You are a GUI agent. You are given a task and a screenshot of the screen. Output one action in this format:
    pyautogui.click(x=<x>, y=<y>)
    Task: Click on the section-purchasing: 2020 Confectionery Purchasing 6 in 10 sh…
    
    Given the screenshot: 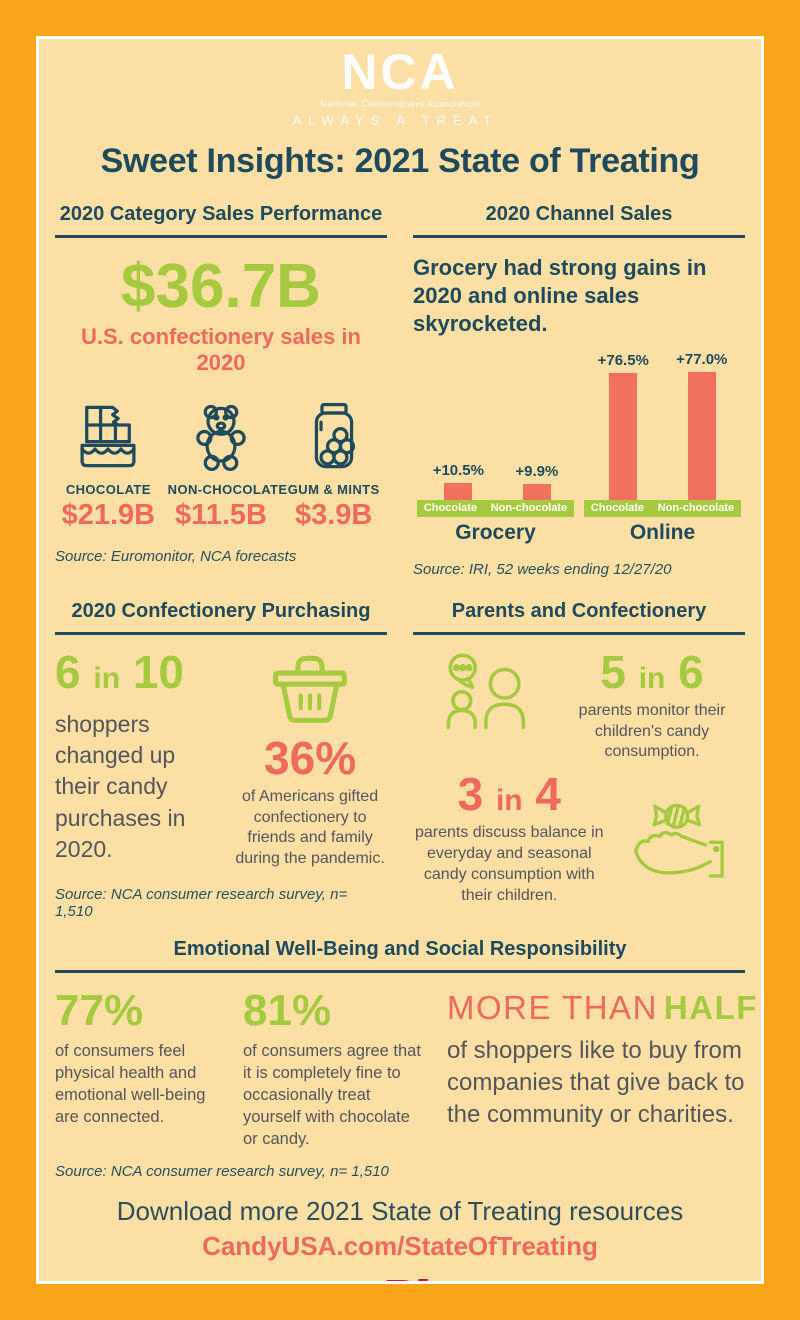 What is the action you would take?
    pyautogui.click(x=221, y=760)
    